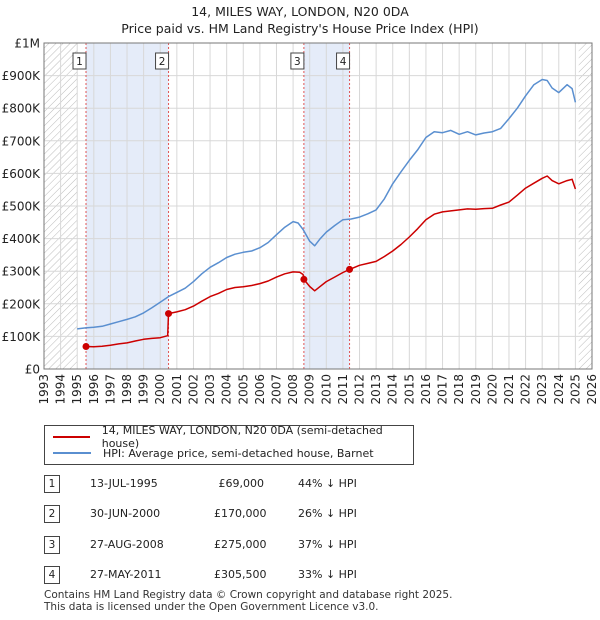  I want to click on sale-badge: 3, so click(52, 545).